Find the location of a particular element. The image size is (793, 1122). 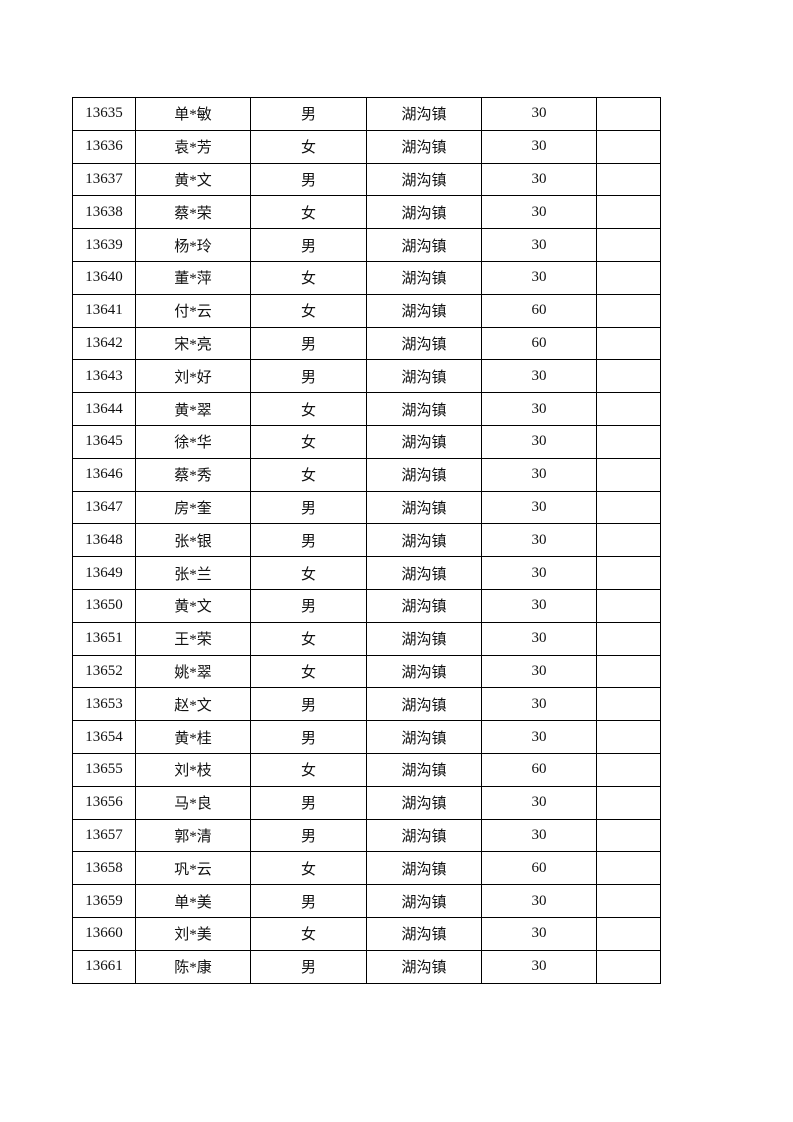

table-row: 13657 郭*清男湖沟镇 30 is located at coordinates (366, 835).